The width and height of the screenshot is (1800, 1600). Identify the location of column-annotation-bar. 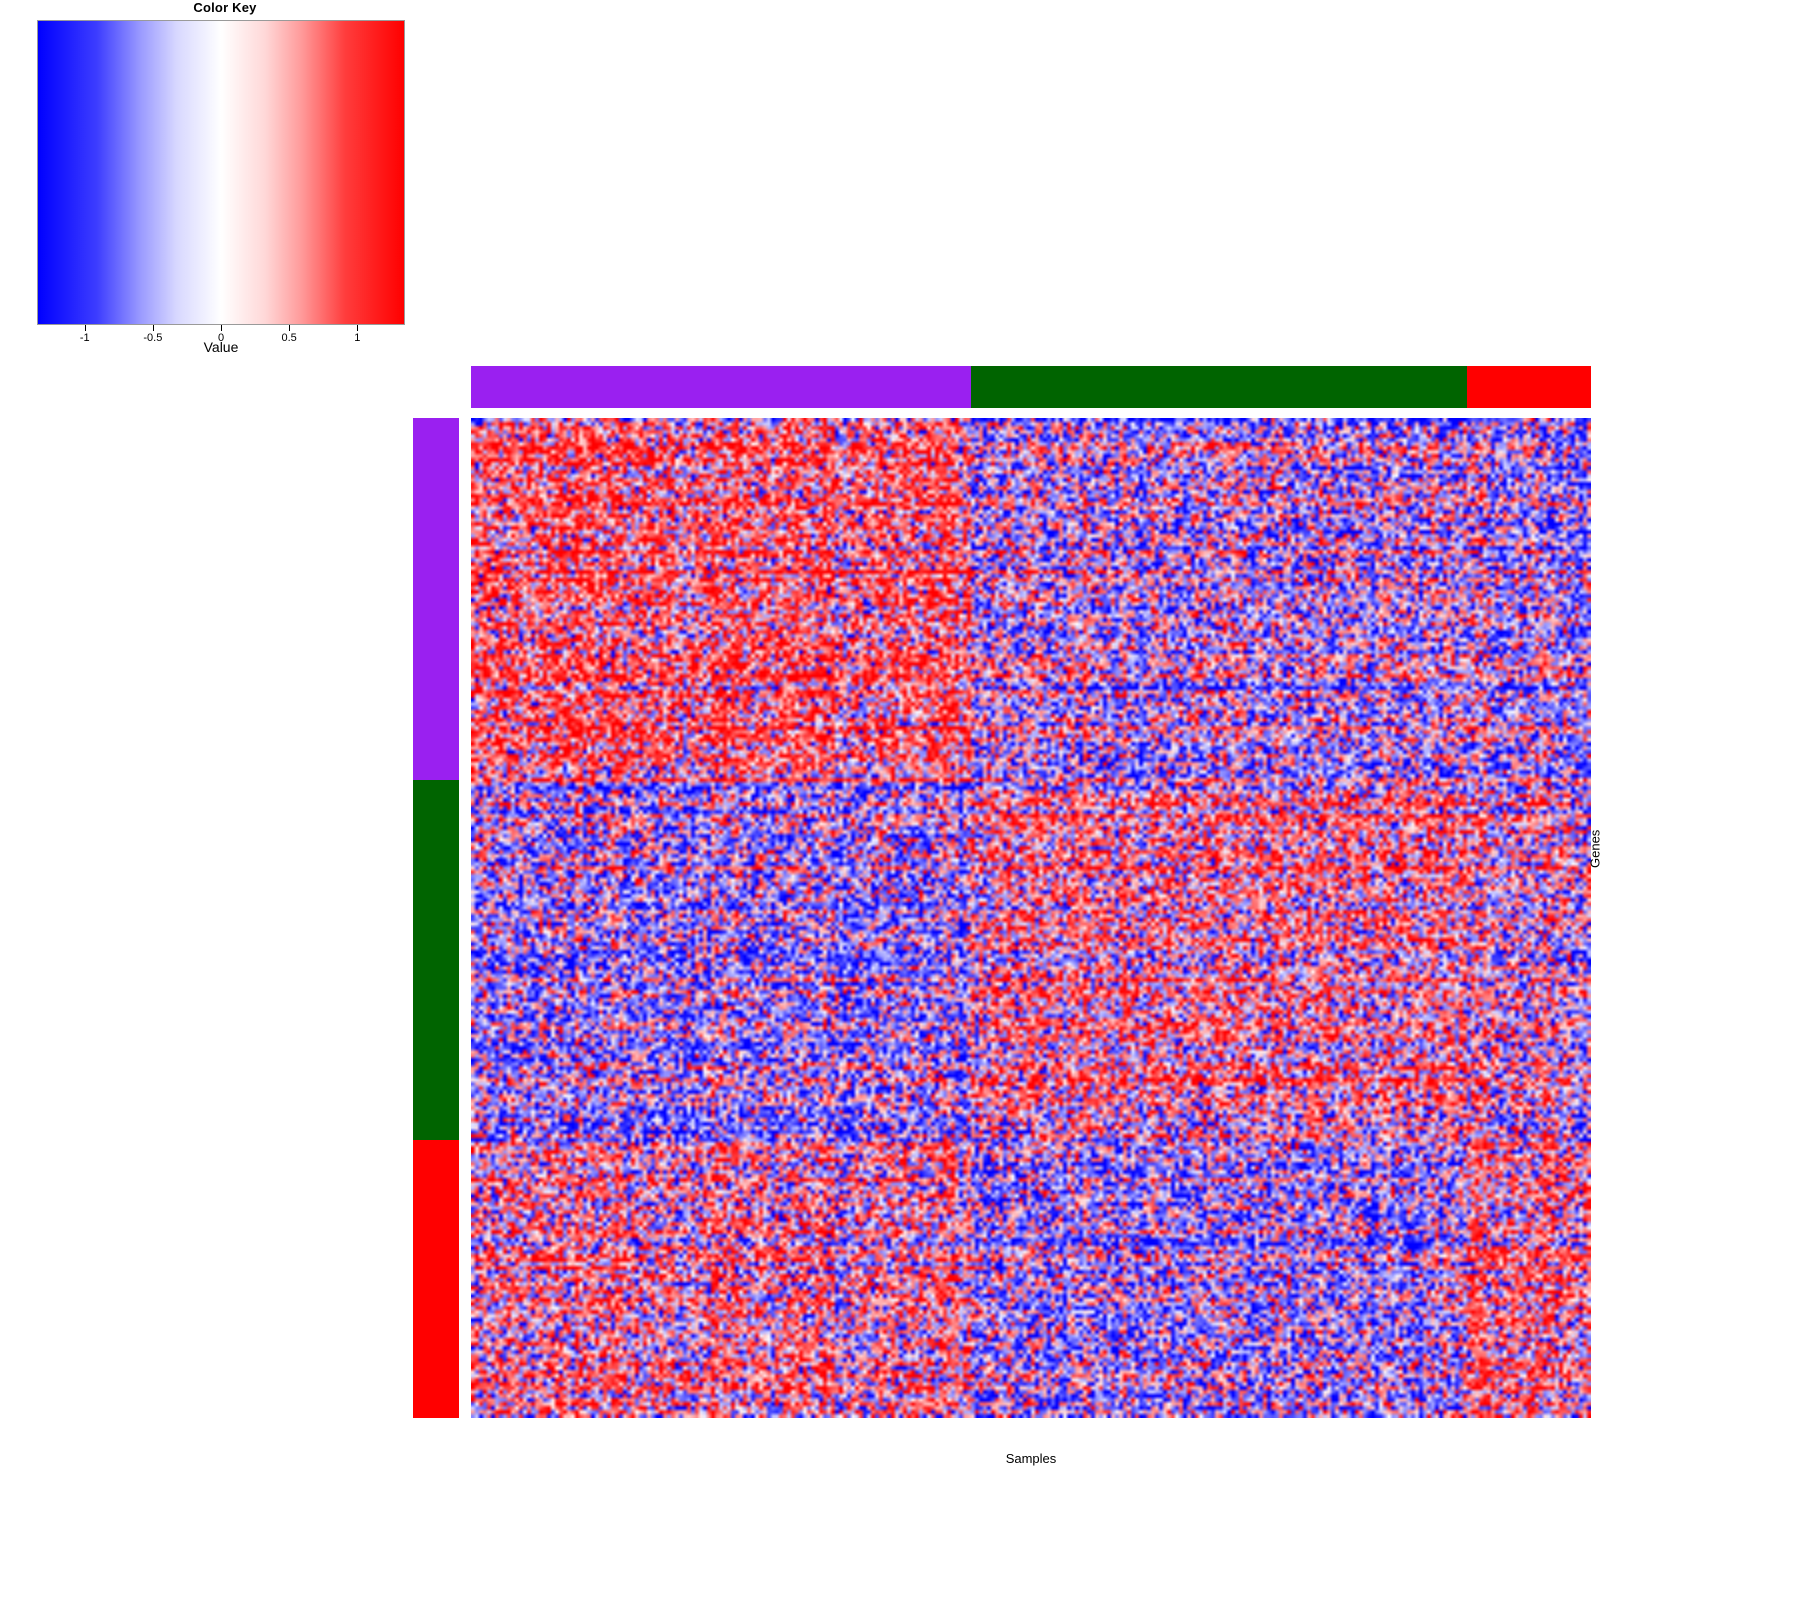
(1031, 387).